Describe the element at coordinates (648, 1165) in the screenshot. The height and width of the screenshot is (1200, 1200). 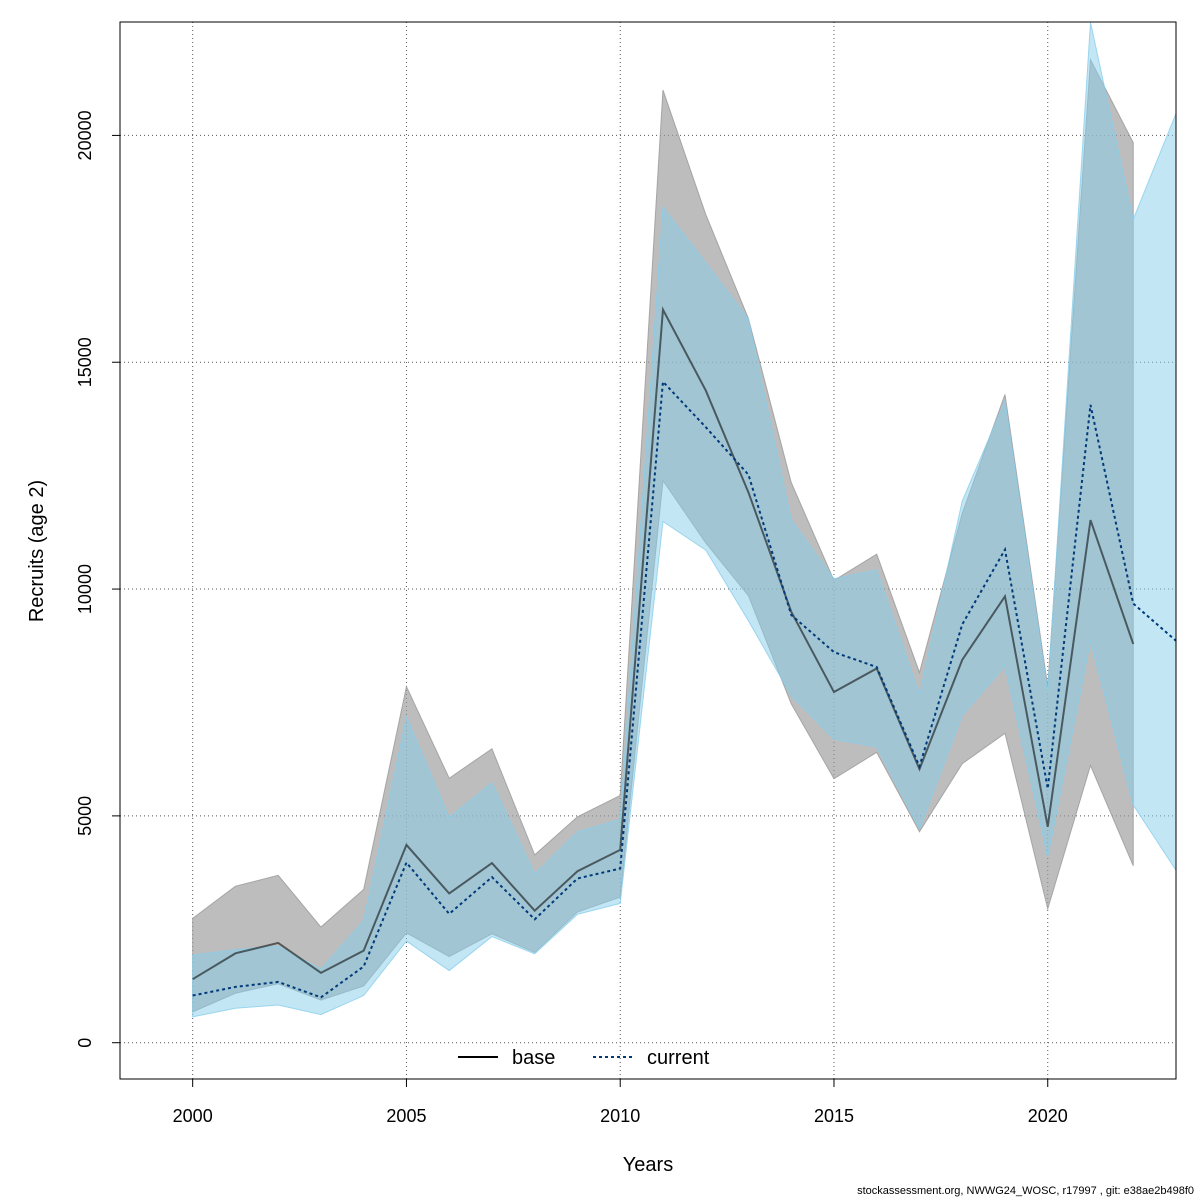
I see `x-axis-title: Years` at that location.